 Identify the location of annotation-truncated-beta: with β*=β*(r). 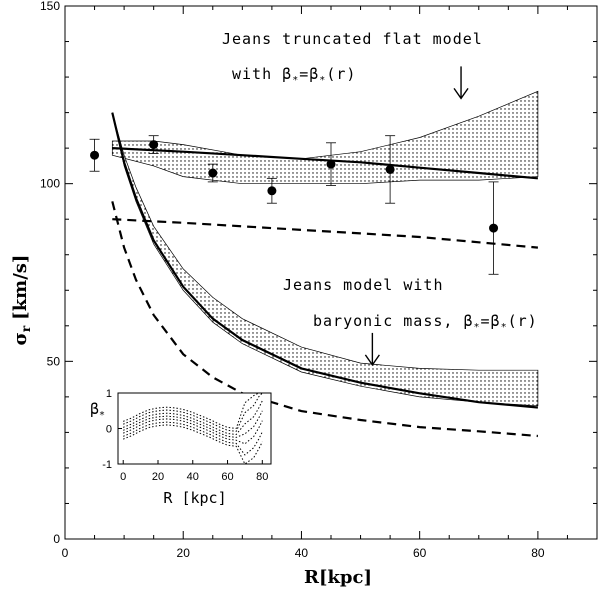
(294, 75).